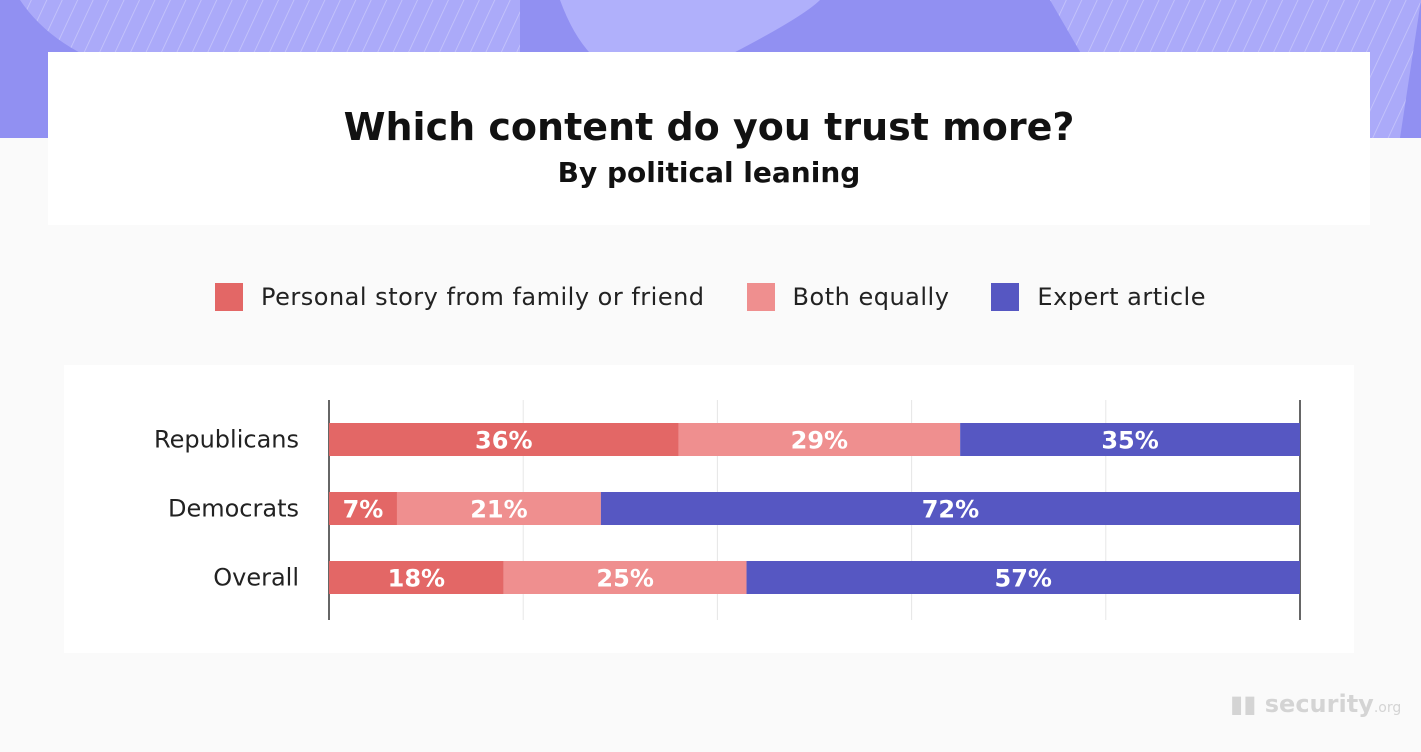  I want to click on legend-item-both: Both equally, so click(848, 297).